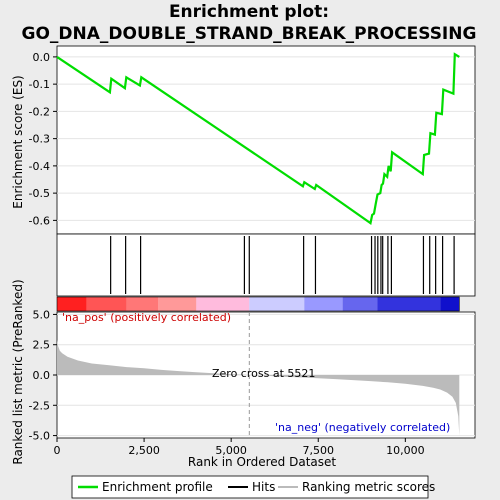 Image resolution: width=500 pixels, height=500 pixels. Describe the element at coordinates (39, 166) in the screenshot. I see `es-y-tick-label: -0.4` at that location.